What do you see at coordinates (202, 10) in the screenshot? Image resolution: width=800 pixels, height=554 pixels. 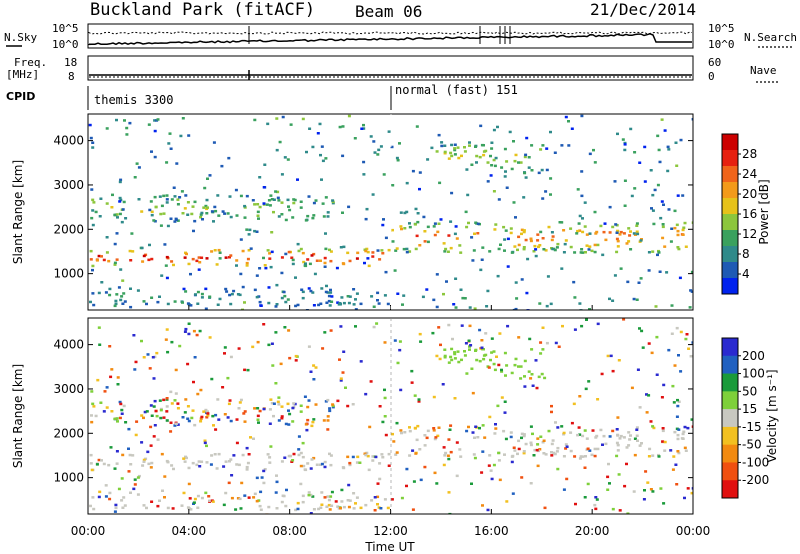 I see `station-title: Buckland Park (fitACF)` at bounding box center [202, 10].